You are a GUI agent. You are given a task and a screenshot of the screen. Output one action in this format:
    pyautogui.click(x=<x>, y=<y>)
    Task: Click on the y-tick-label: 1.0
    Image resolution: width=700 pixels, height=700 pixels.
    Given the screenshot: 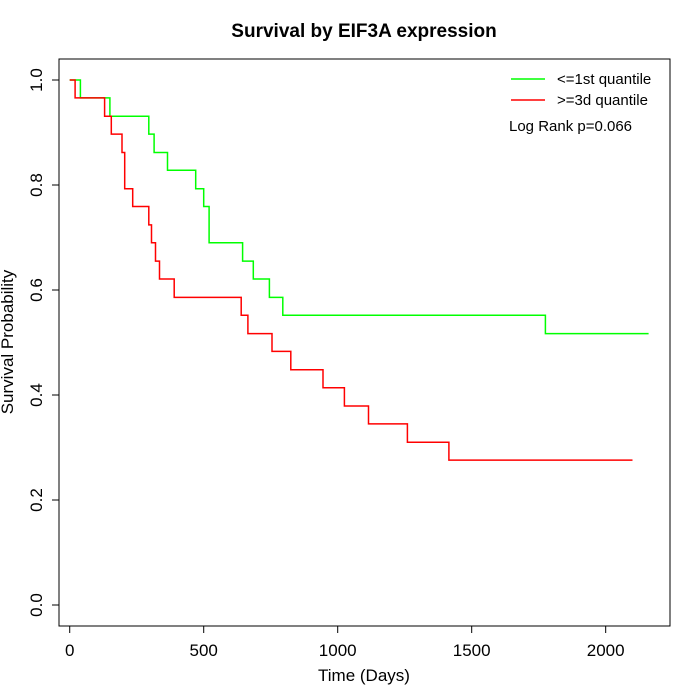 What is the action you would take?
    pyautogui.click(x=36, y=80)
    